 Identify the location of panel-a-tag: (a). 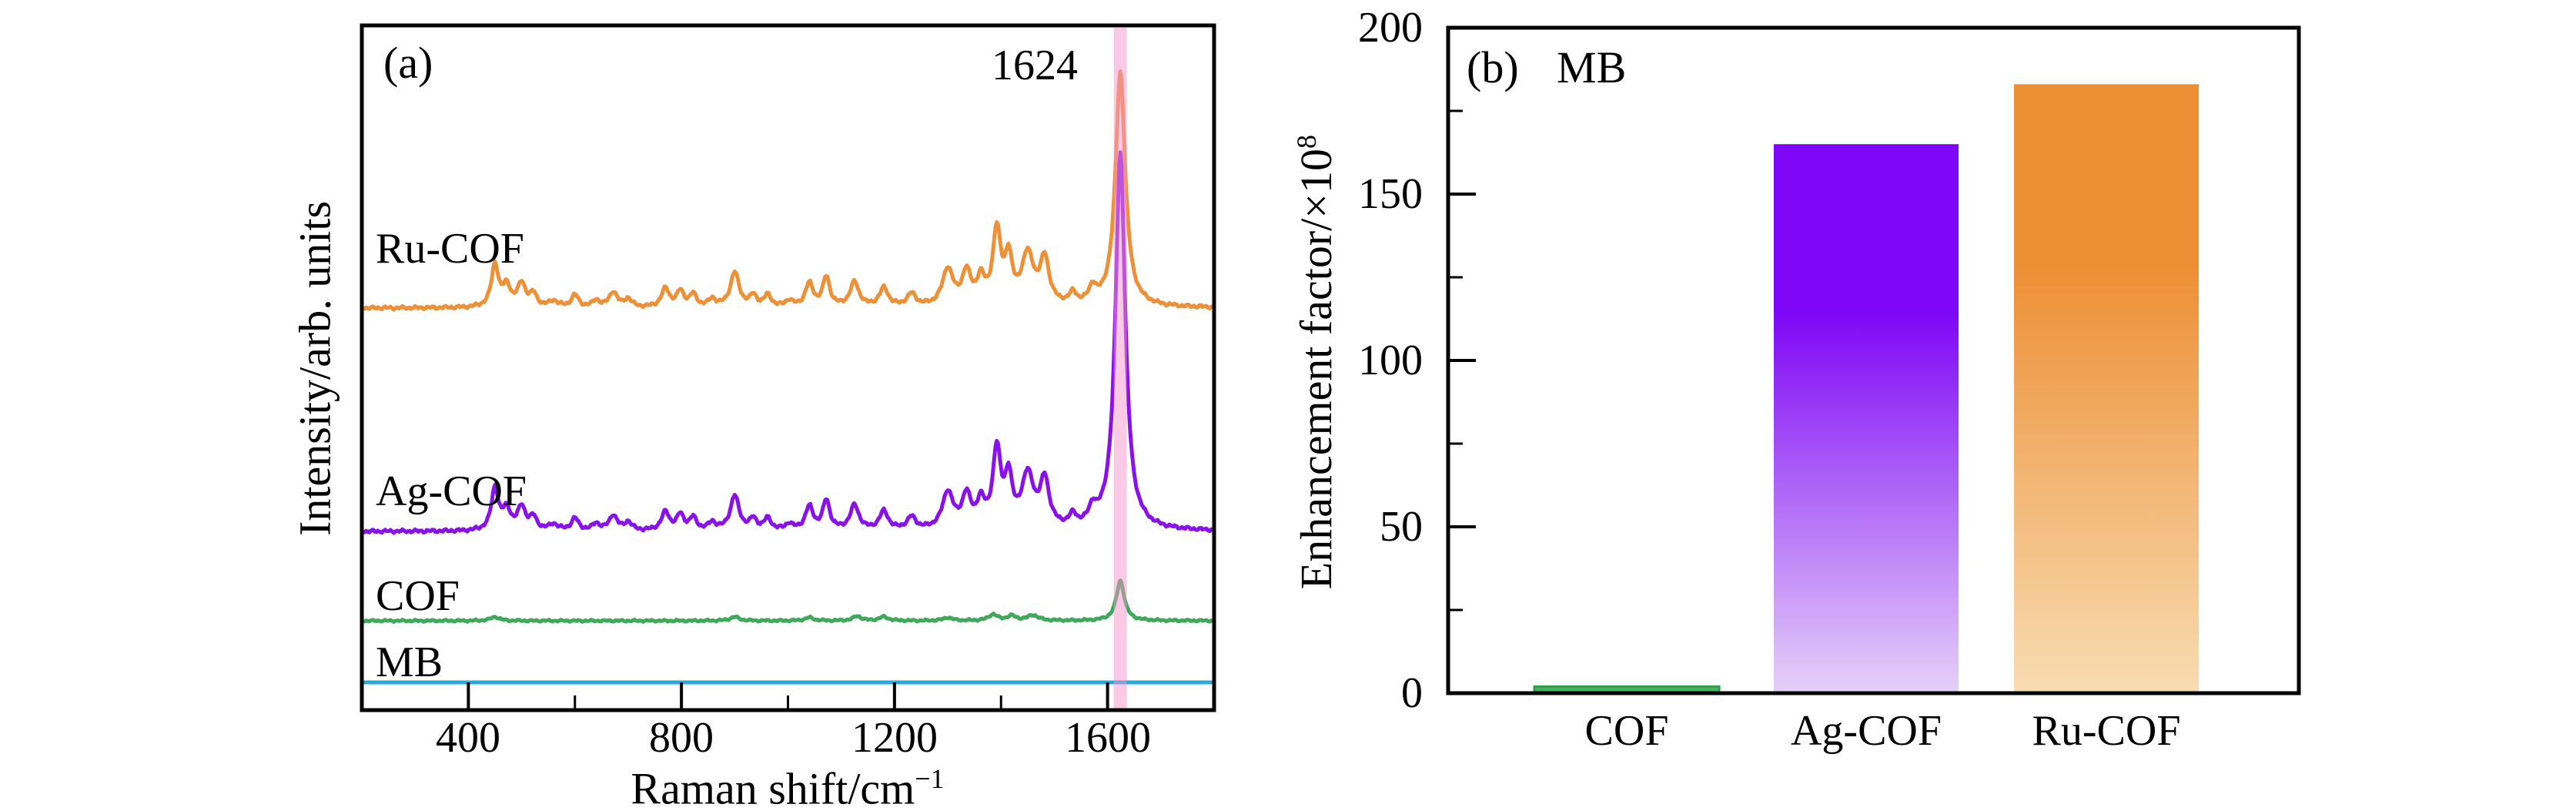
(408, 63).